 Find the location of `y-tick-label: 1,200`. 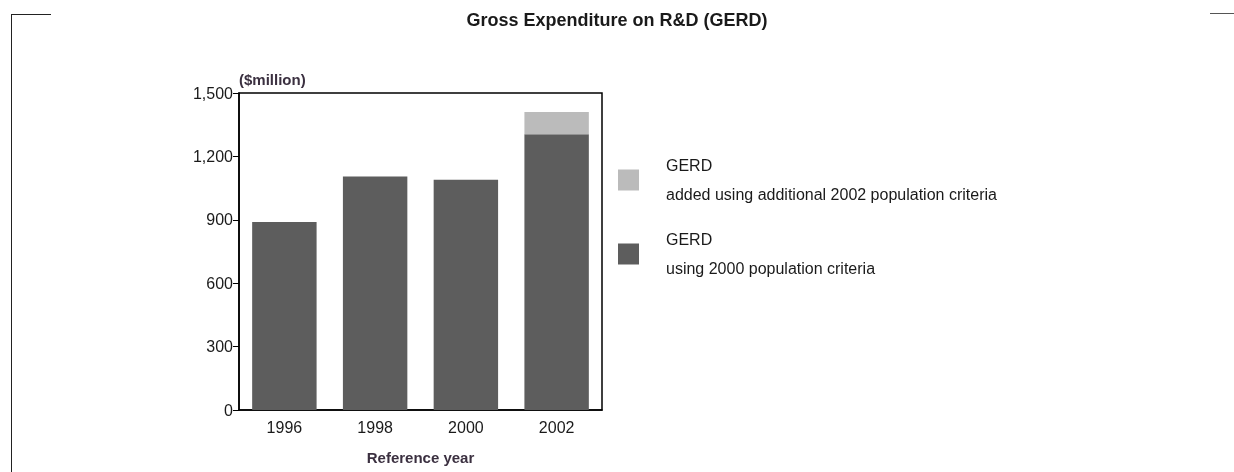

y-tick-label: 1,200 is located at coordinates (213, 156).